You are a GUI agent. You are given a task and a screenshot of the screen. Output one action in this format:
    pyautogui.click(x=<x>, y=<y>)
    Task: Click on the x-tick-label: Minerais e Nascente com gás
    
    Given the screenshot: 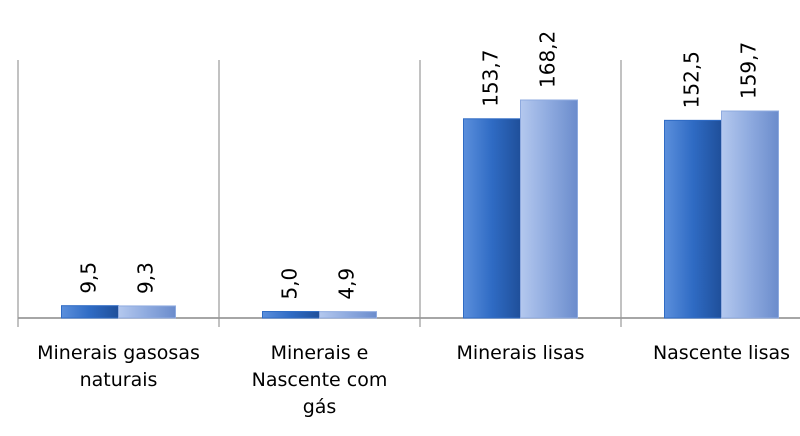 What is the action you would take?
    pyautogui.click(x=319, y=380)
    